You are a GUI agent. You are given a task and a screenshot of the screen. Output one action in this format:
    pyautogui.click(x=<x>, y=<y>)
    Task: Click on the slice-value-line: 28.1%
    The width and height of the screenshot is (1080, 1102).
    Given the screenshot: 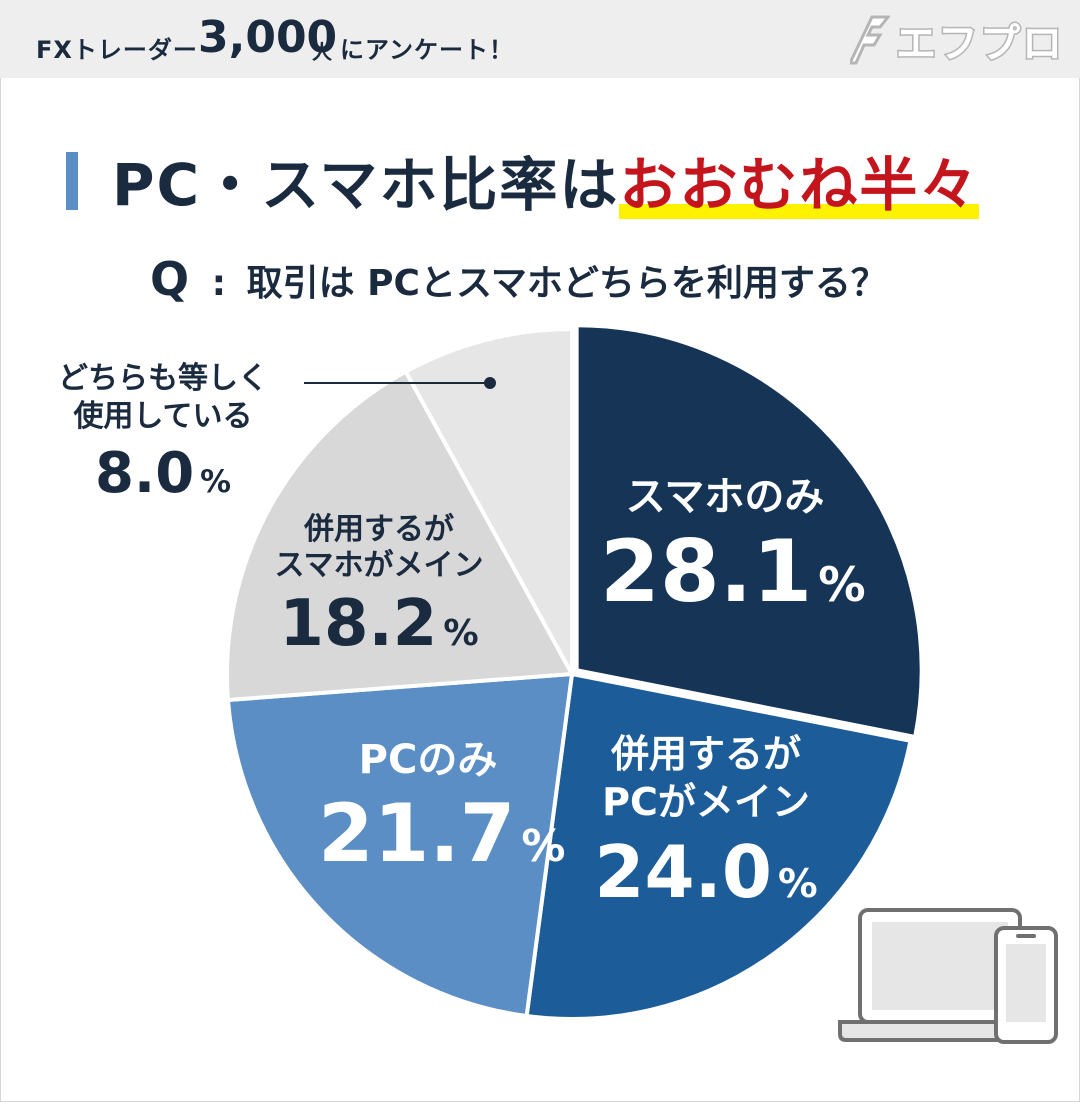 What is the action you would take?
    pyautogui.click(x=733, y=579)
    